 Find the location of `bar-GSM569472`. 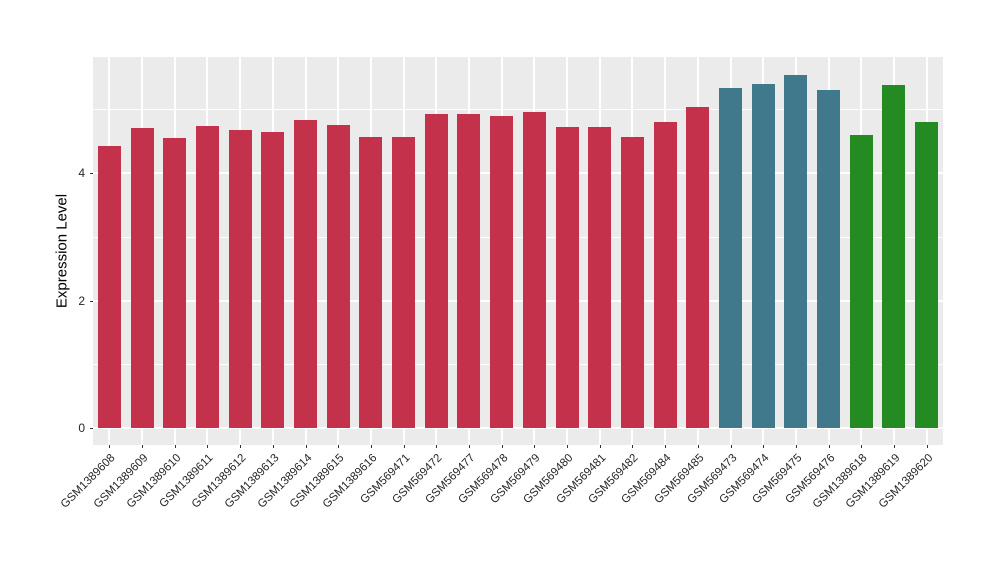

bar-GSM569472 is located at coordinates (436, 270).